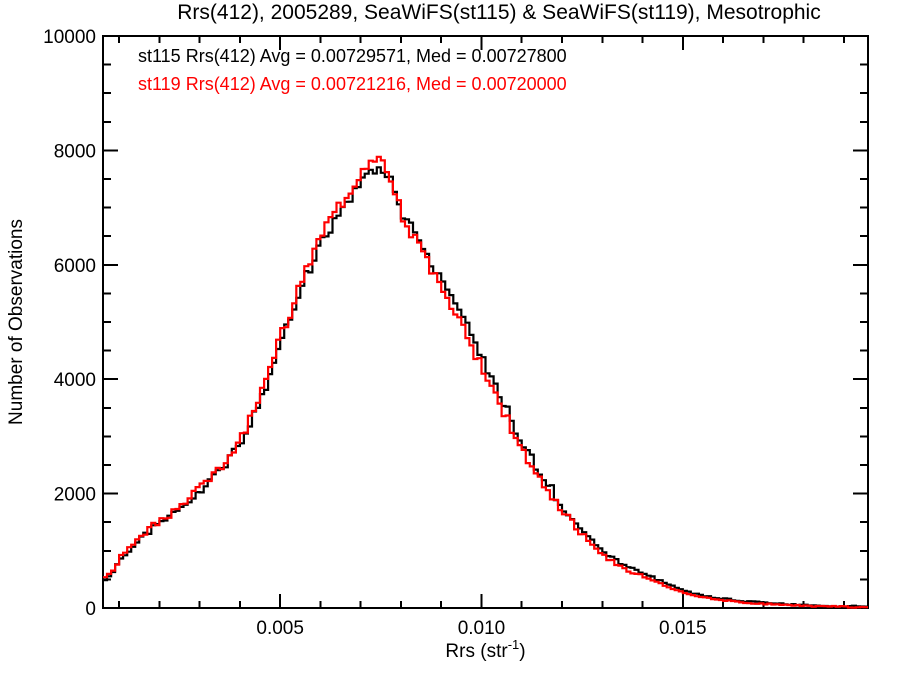 The height and width of the screenshot is (675, 900). What do you see at coordinates (485, 649) in the screenshot?
I see `x-axis-title: Rrs (str-1)` at bounding box center [485, 649].